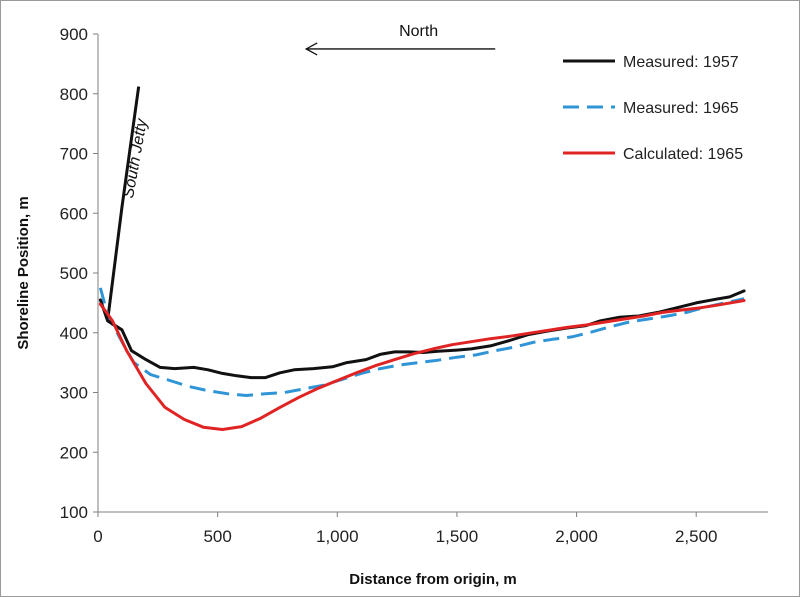 This screenshot has width=800, height=597. Describe the element at coordinates (681, 62) in the screenshot. I see `legend-label: Measured: 1957` at that location.